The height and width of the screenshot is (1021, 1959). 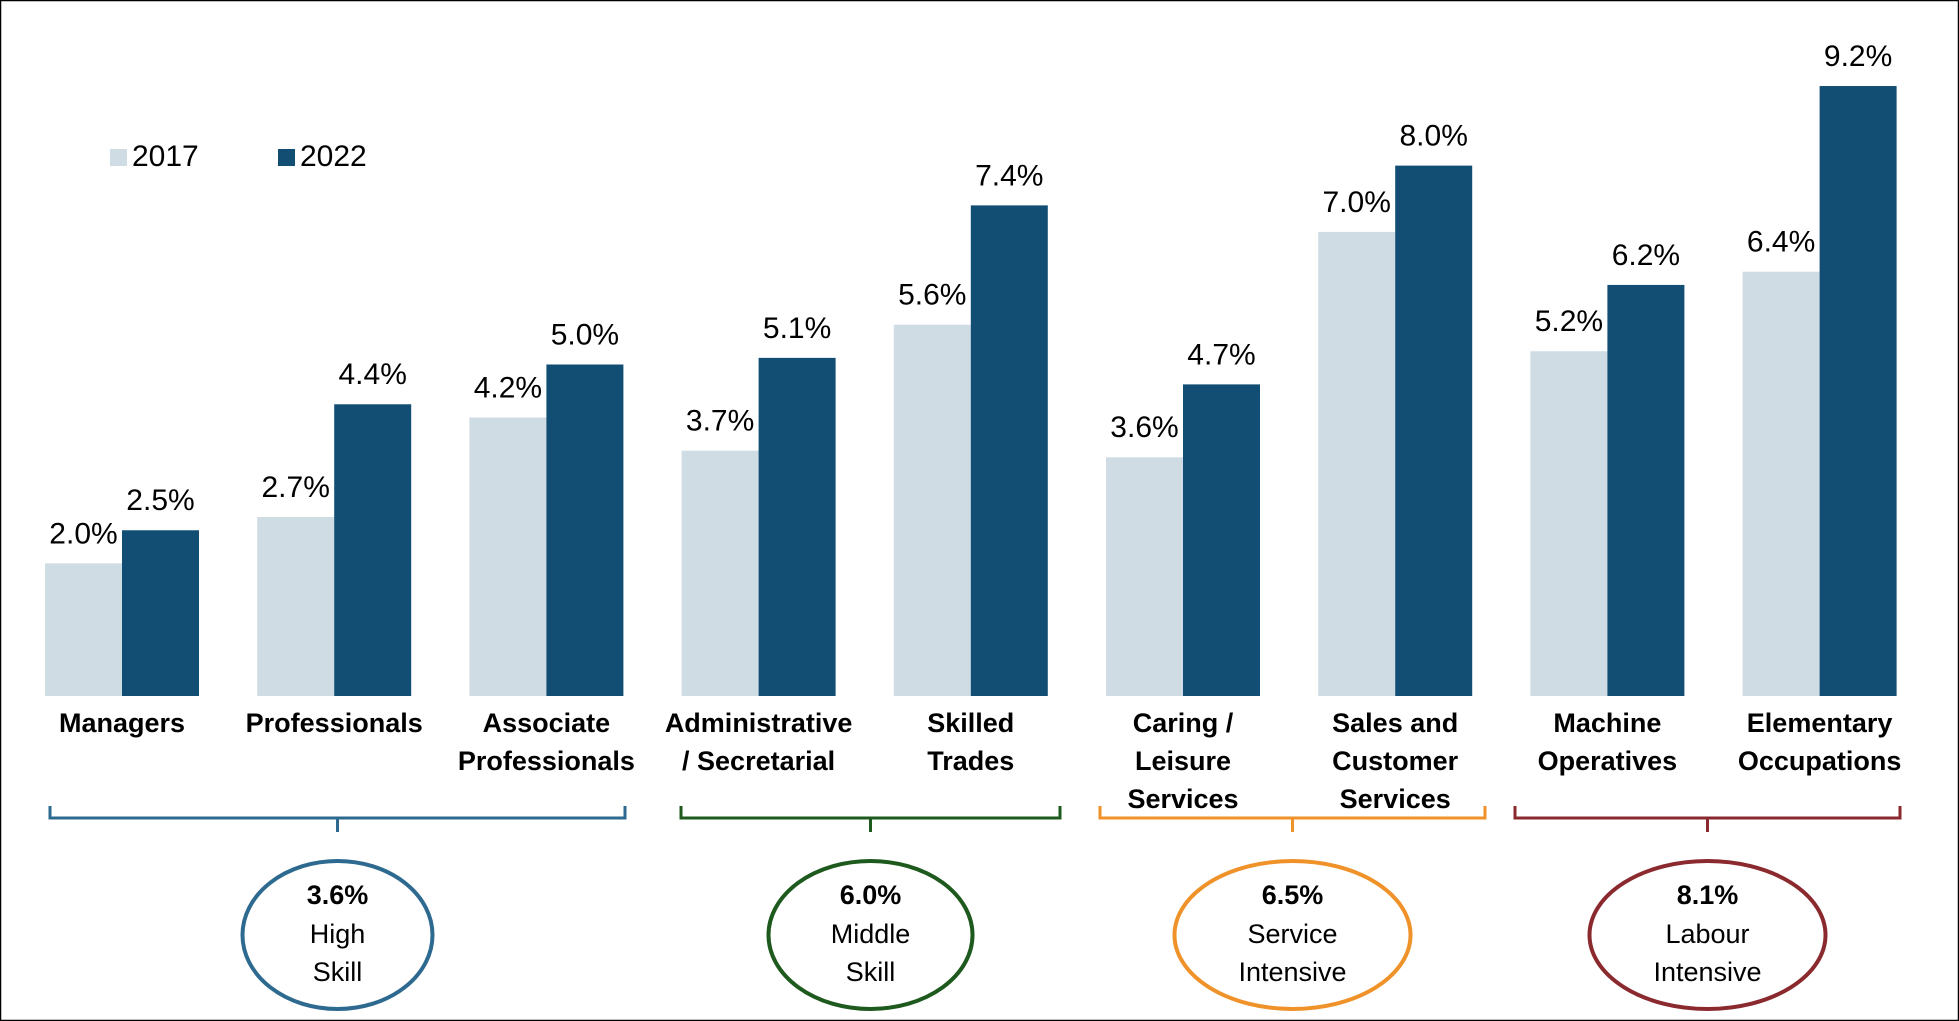 What do you see at coordinates (720, 421) in the screenshot?
I see `value-label: 3.7%` at bounding box center [720, 421].